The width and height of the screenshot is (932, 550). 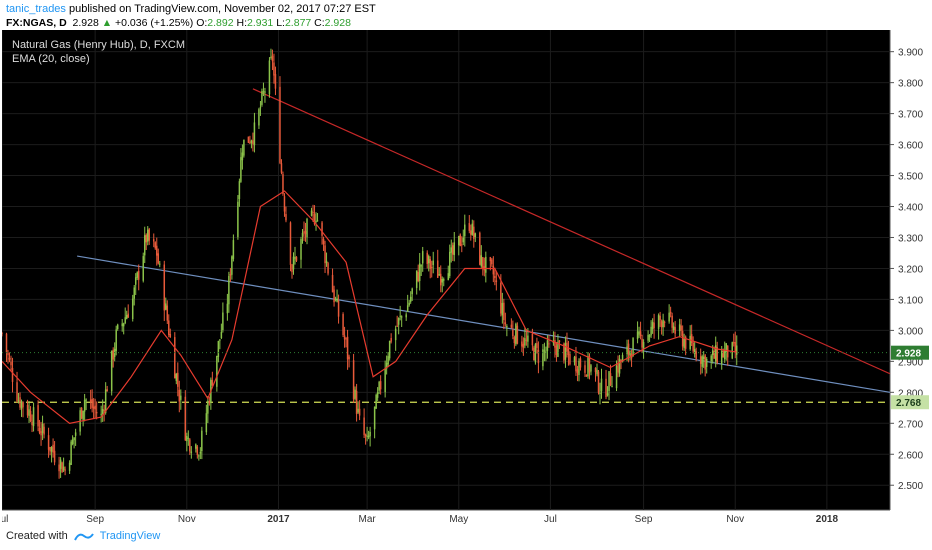 What do you see at coordinates (420, 519) in the screenshot?
I see `x-axis-labels: Jul Sep Nov 2017 Mar May Jul Sep Nov 2018` at bounding box center [420, 519].